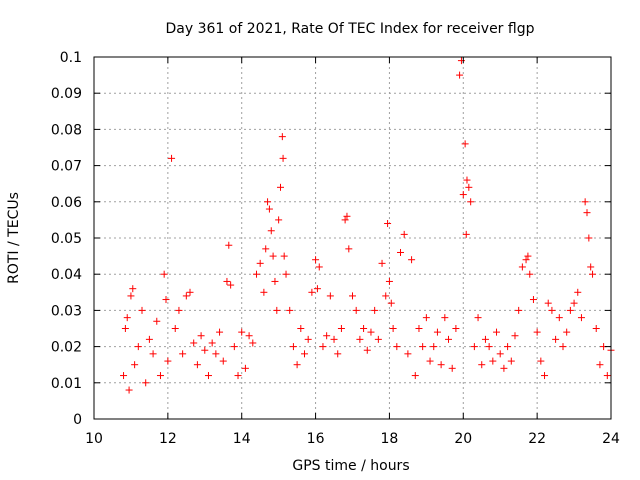 The width and height of the screenshot is (640, 480). What do you see at coordinates (66, 203) in the screenshot?
I see `y-tick-label: 0.06` at bounding box center [66, 203].